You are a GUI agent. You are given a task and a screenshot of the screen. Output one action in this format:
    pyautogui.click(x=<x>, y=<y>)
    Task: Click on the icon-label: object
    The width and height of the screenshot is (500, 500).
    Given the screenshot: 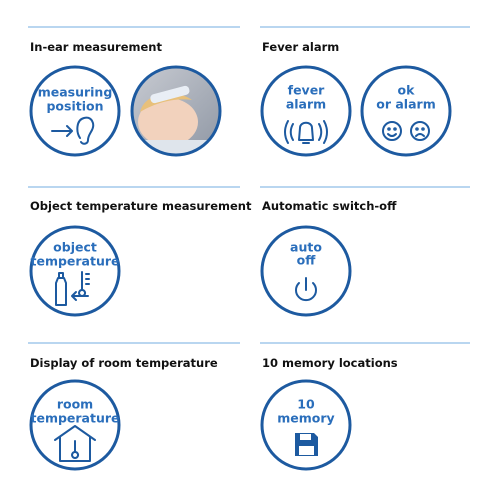 What is the action you would take?
    pyautogui.click(x=75, y=247)
    